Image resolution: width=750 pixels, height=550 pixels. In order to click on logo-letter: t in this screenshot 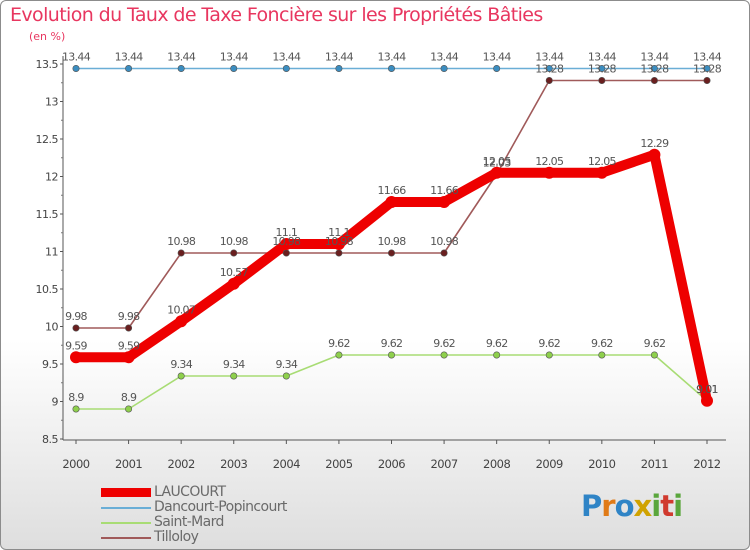, I will do `click(667, 506)`.